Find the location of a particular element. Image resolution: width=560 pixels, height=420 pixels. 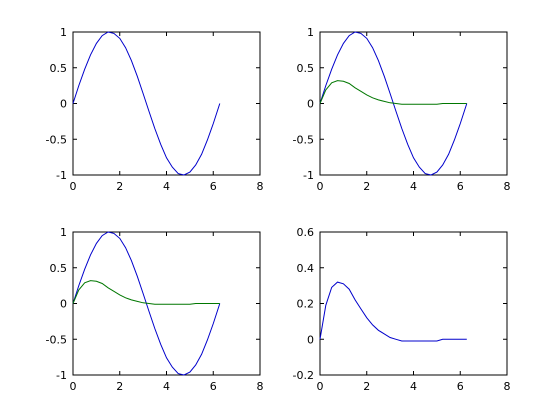

y-tick-label: 0.6 is located at coordinates (306, 232).